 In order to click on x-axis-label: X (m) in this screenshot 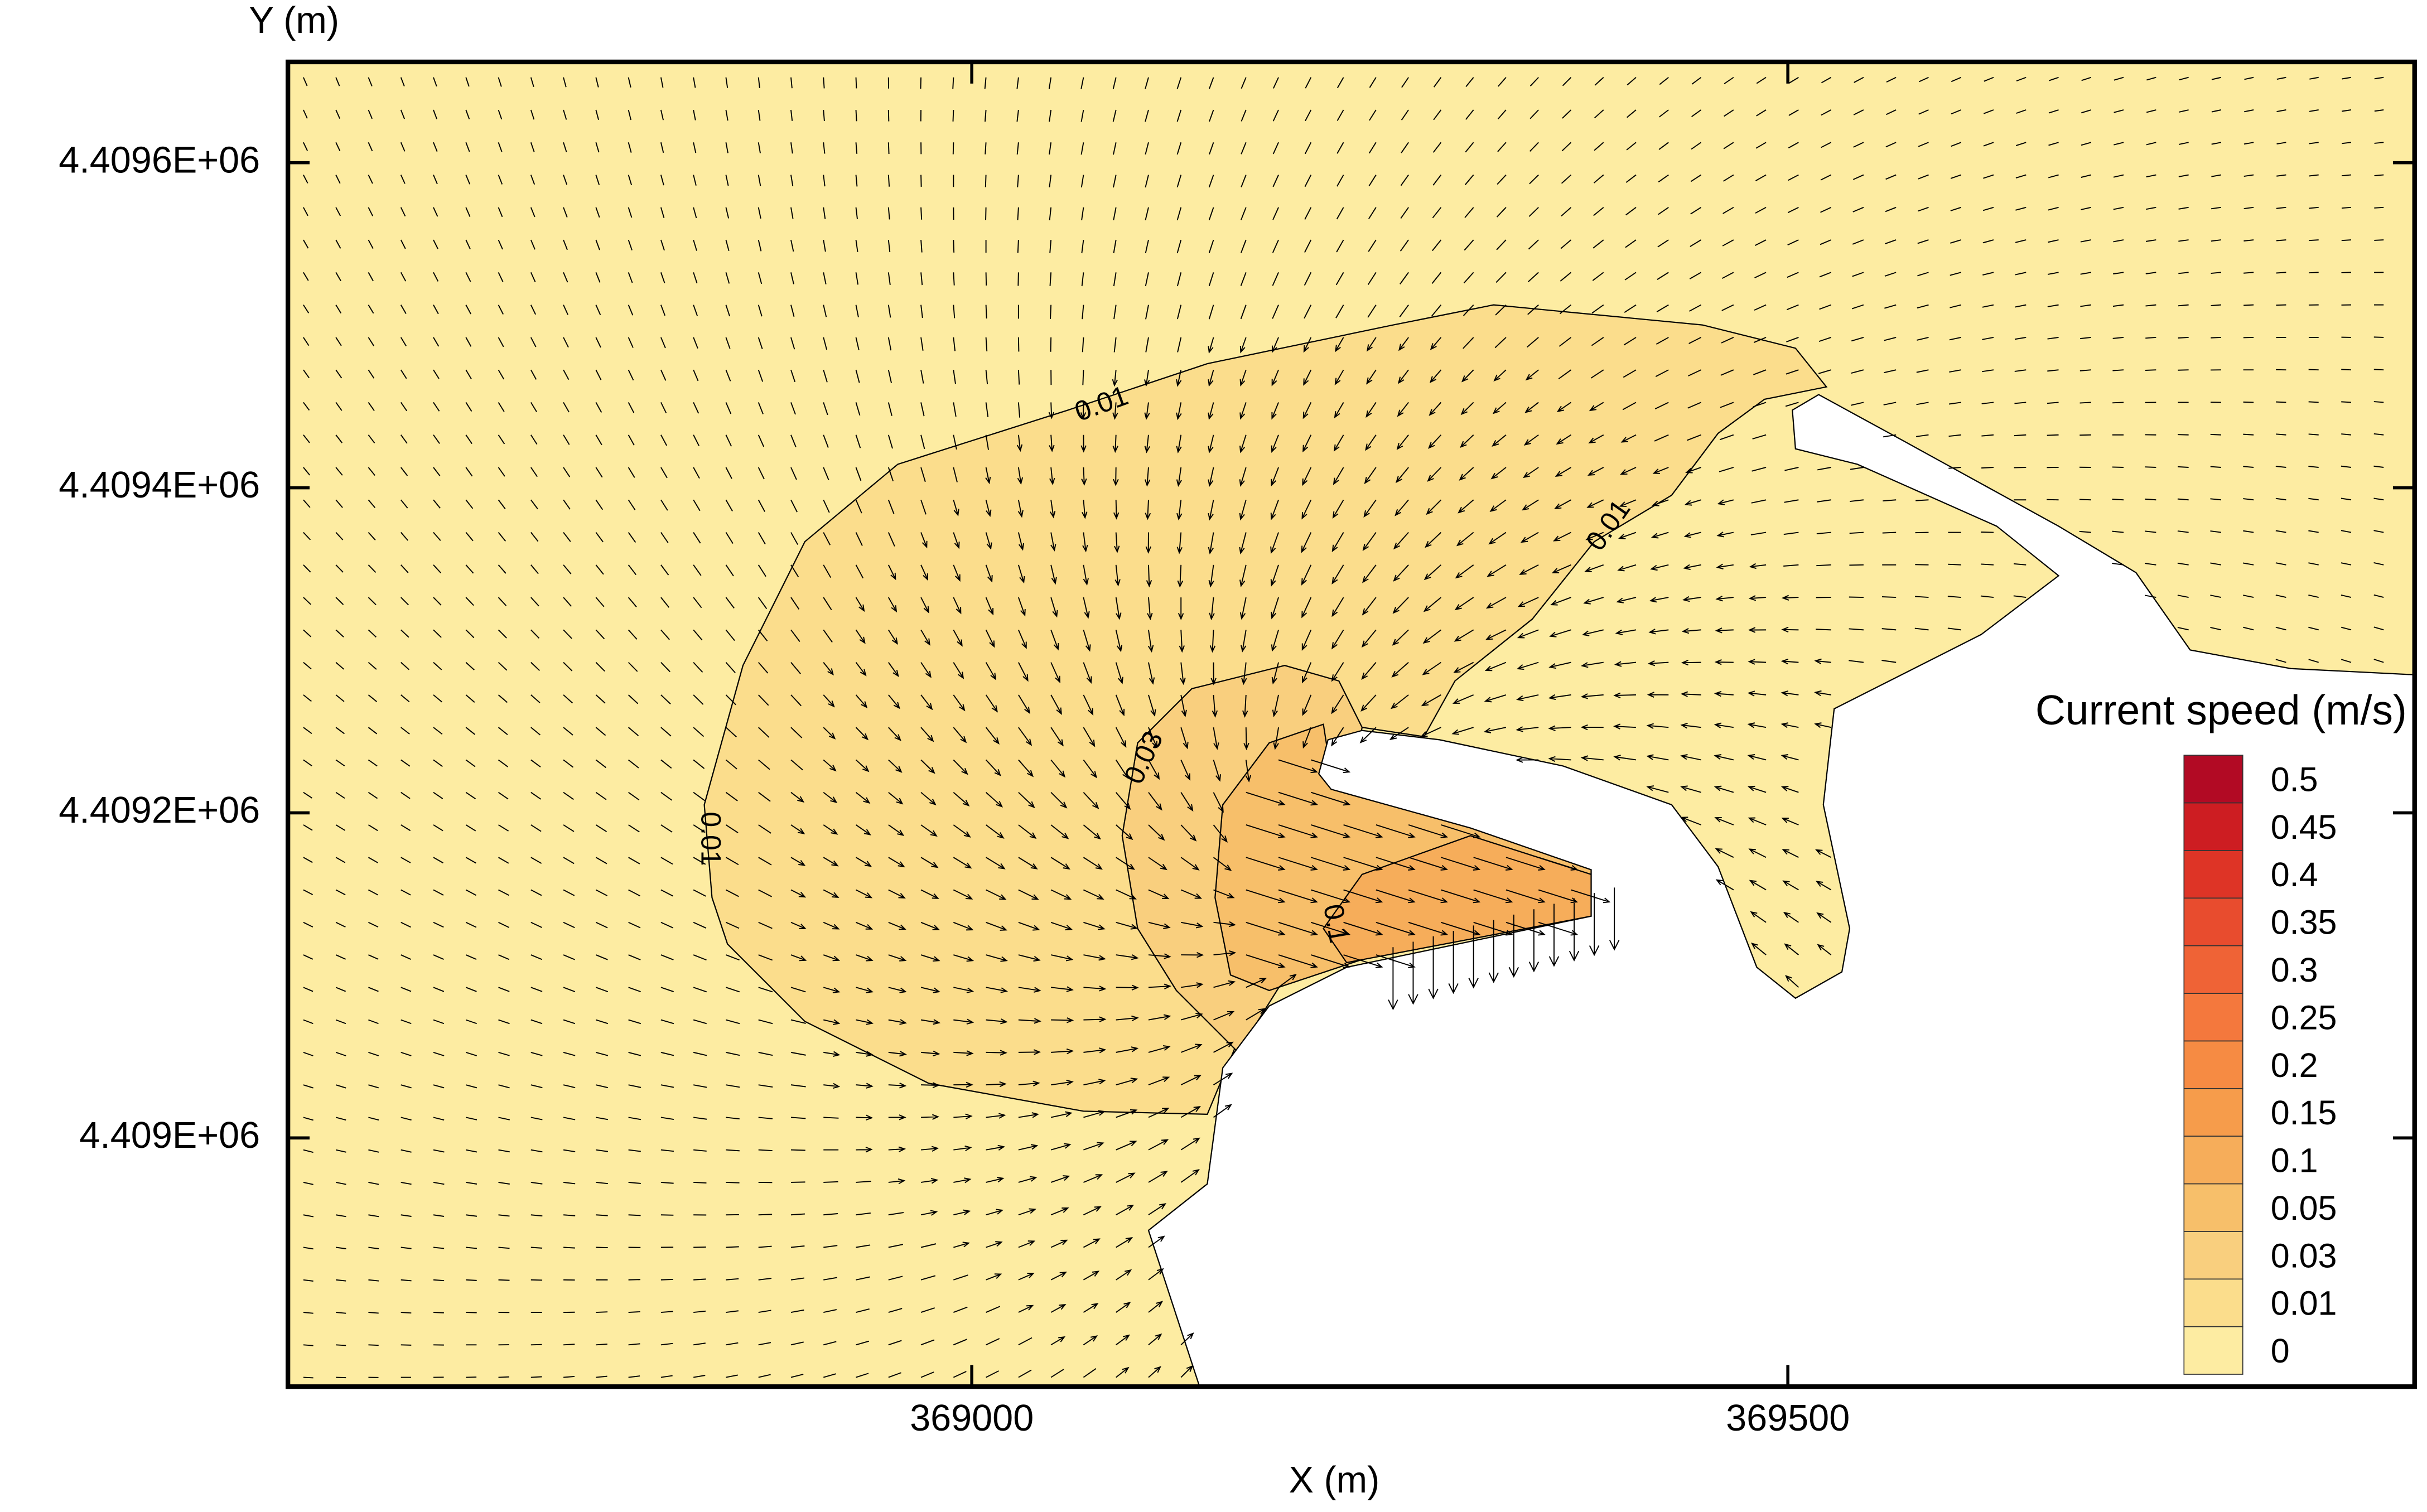, I will do `click(1334, 1480)`.